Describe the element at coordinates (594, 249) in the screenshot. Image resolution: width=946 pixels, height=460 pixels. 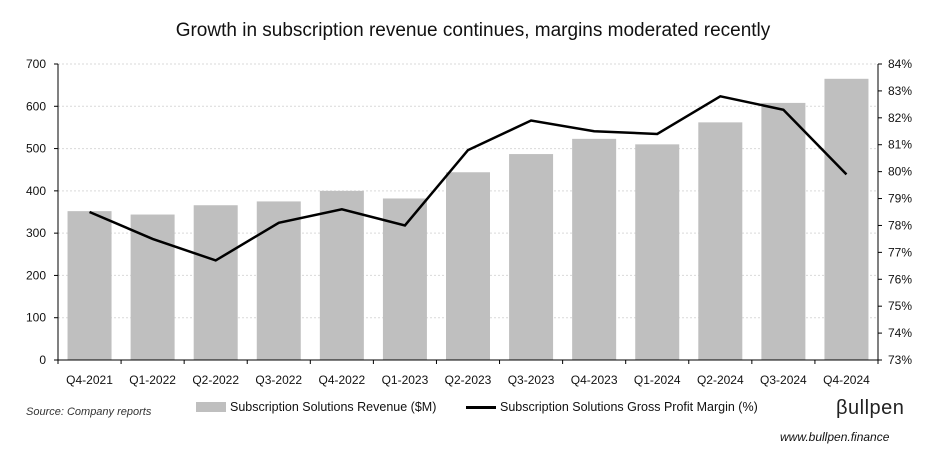
I see `bar-Q4-2023` at that location.